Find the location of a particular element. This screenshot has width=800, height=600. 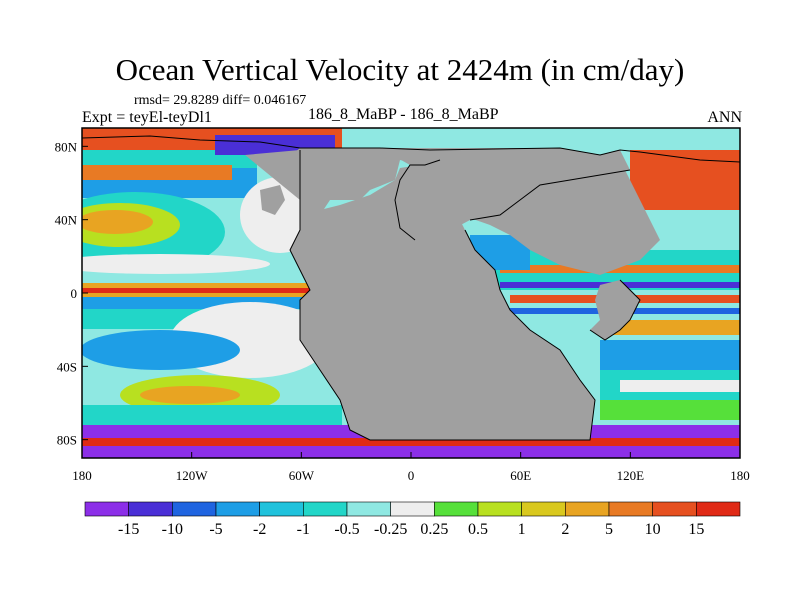

season-label: ANN is located at coordinates (724, 117).